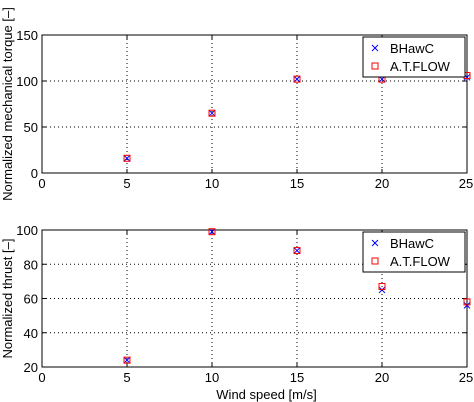 The width and height of the screenshot is (474, 402). I want to click on y-axis-label: Normalized thrust [–], so click(7, 299).